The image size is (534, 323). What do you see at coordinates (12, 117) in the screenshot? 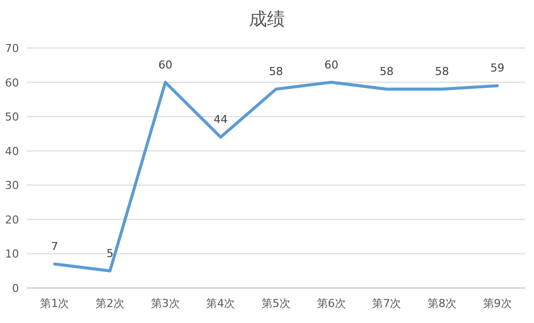
I see `y-tick-label: 50` at bounding box center [12, 117].